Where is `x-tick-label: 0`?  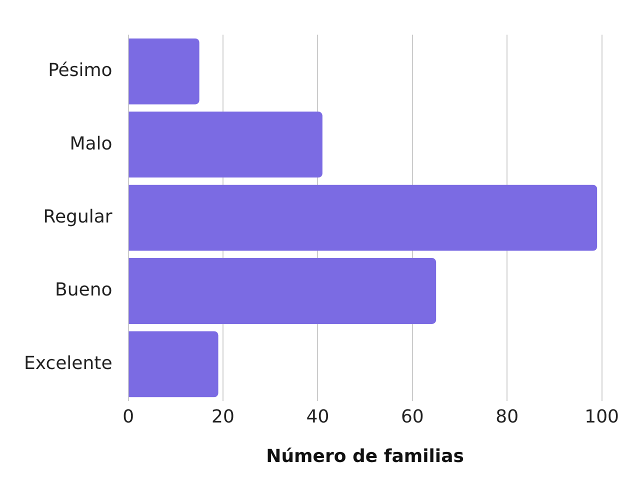 x-tick-label: 0 is located at coordinates (128, 417).